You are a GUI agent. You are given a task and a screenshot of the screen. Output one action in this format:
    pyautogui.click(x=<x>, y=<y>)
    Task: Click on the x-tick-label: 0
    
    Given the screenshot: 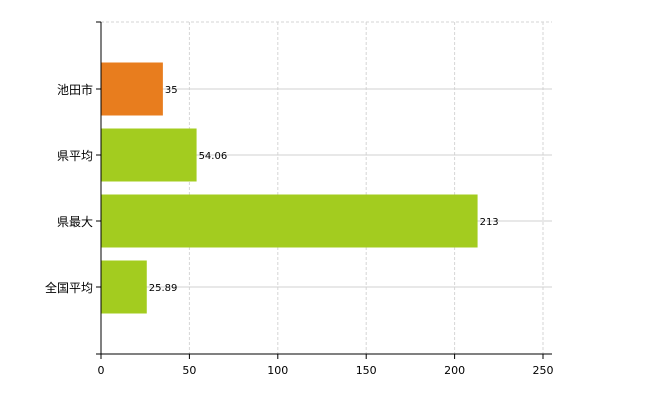 What is the action you would take?
    pyautogui.click(x=101, y=370)
    